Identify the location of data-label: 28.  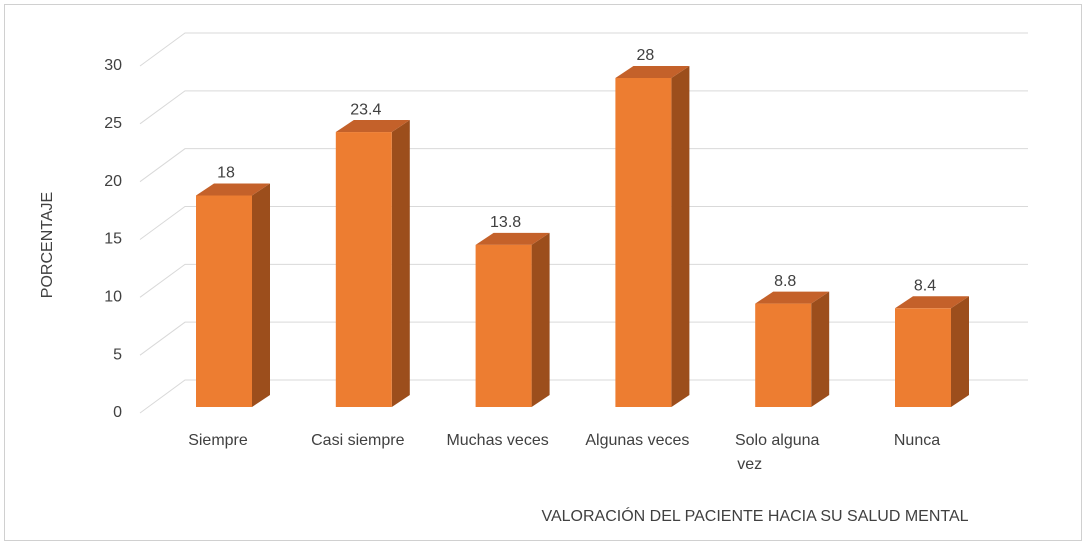
(646, 55).